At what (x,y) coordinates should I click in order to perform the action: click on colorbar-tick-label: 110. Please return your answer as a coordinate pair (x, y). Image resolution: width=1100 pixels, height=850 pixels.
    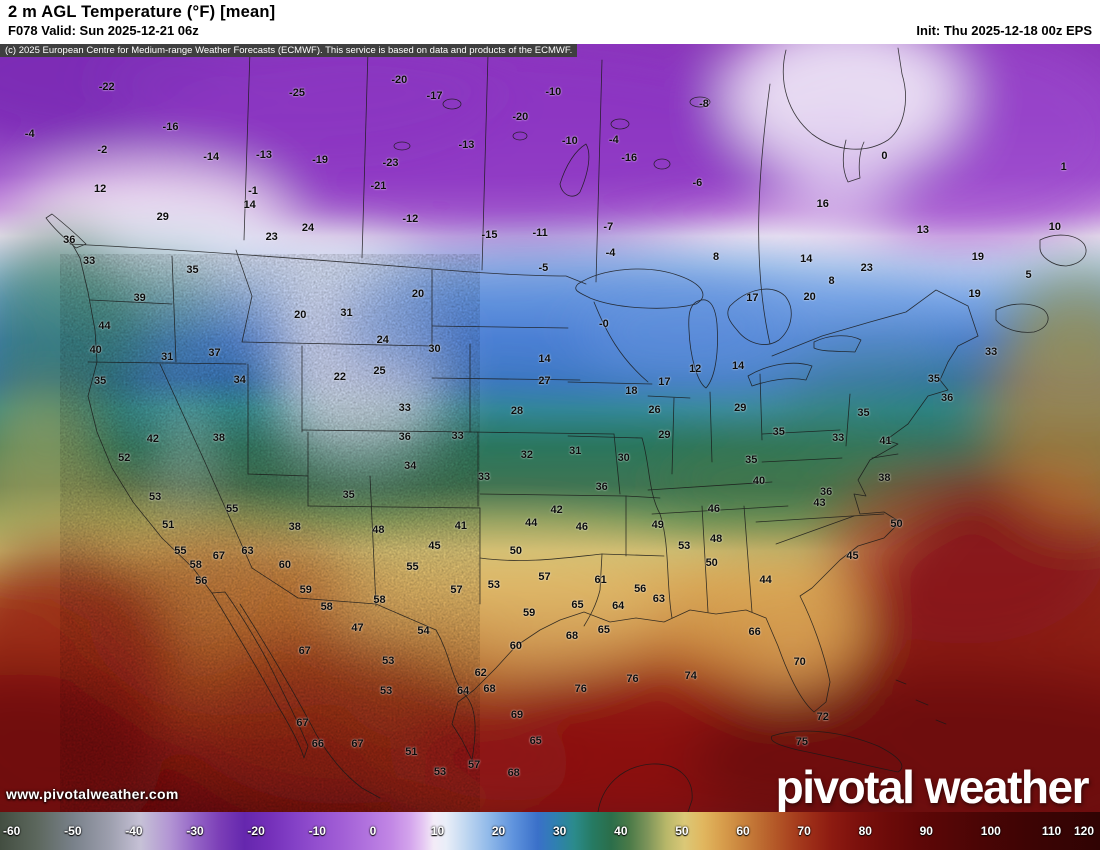
    Looking at the image, I should click on (1051, 831).